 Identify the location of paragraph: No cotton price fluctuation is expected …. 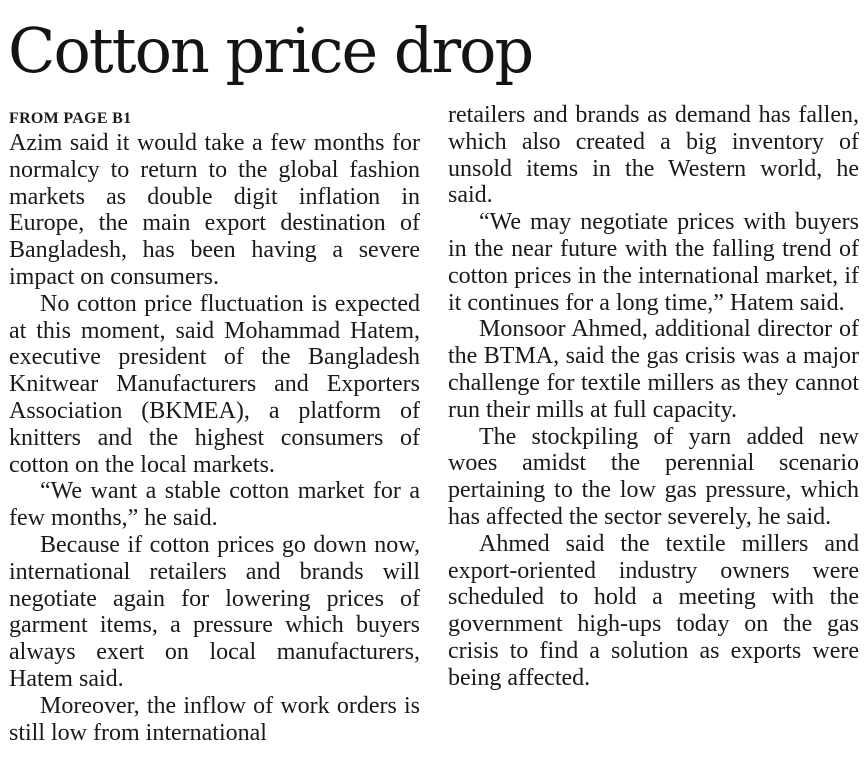
(214, 384).